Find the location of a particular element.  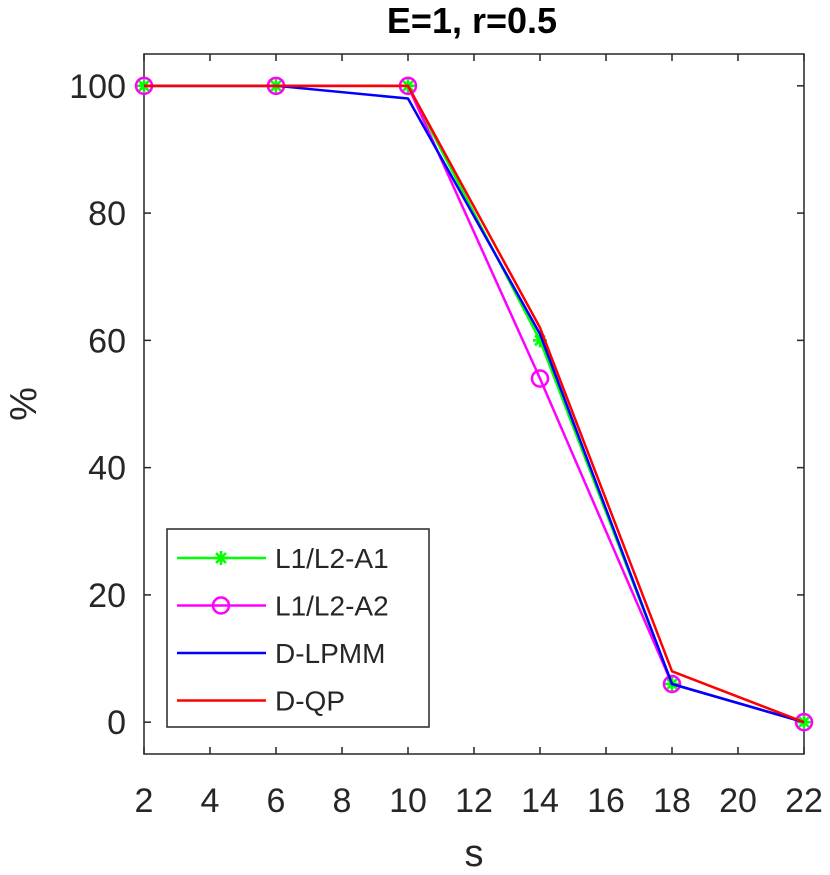

x-tick-label: 16 is located at coordinates (606, 801).